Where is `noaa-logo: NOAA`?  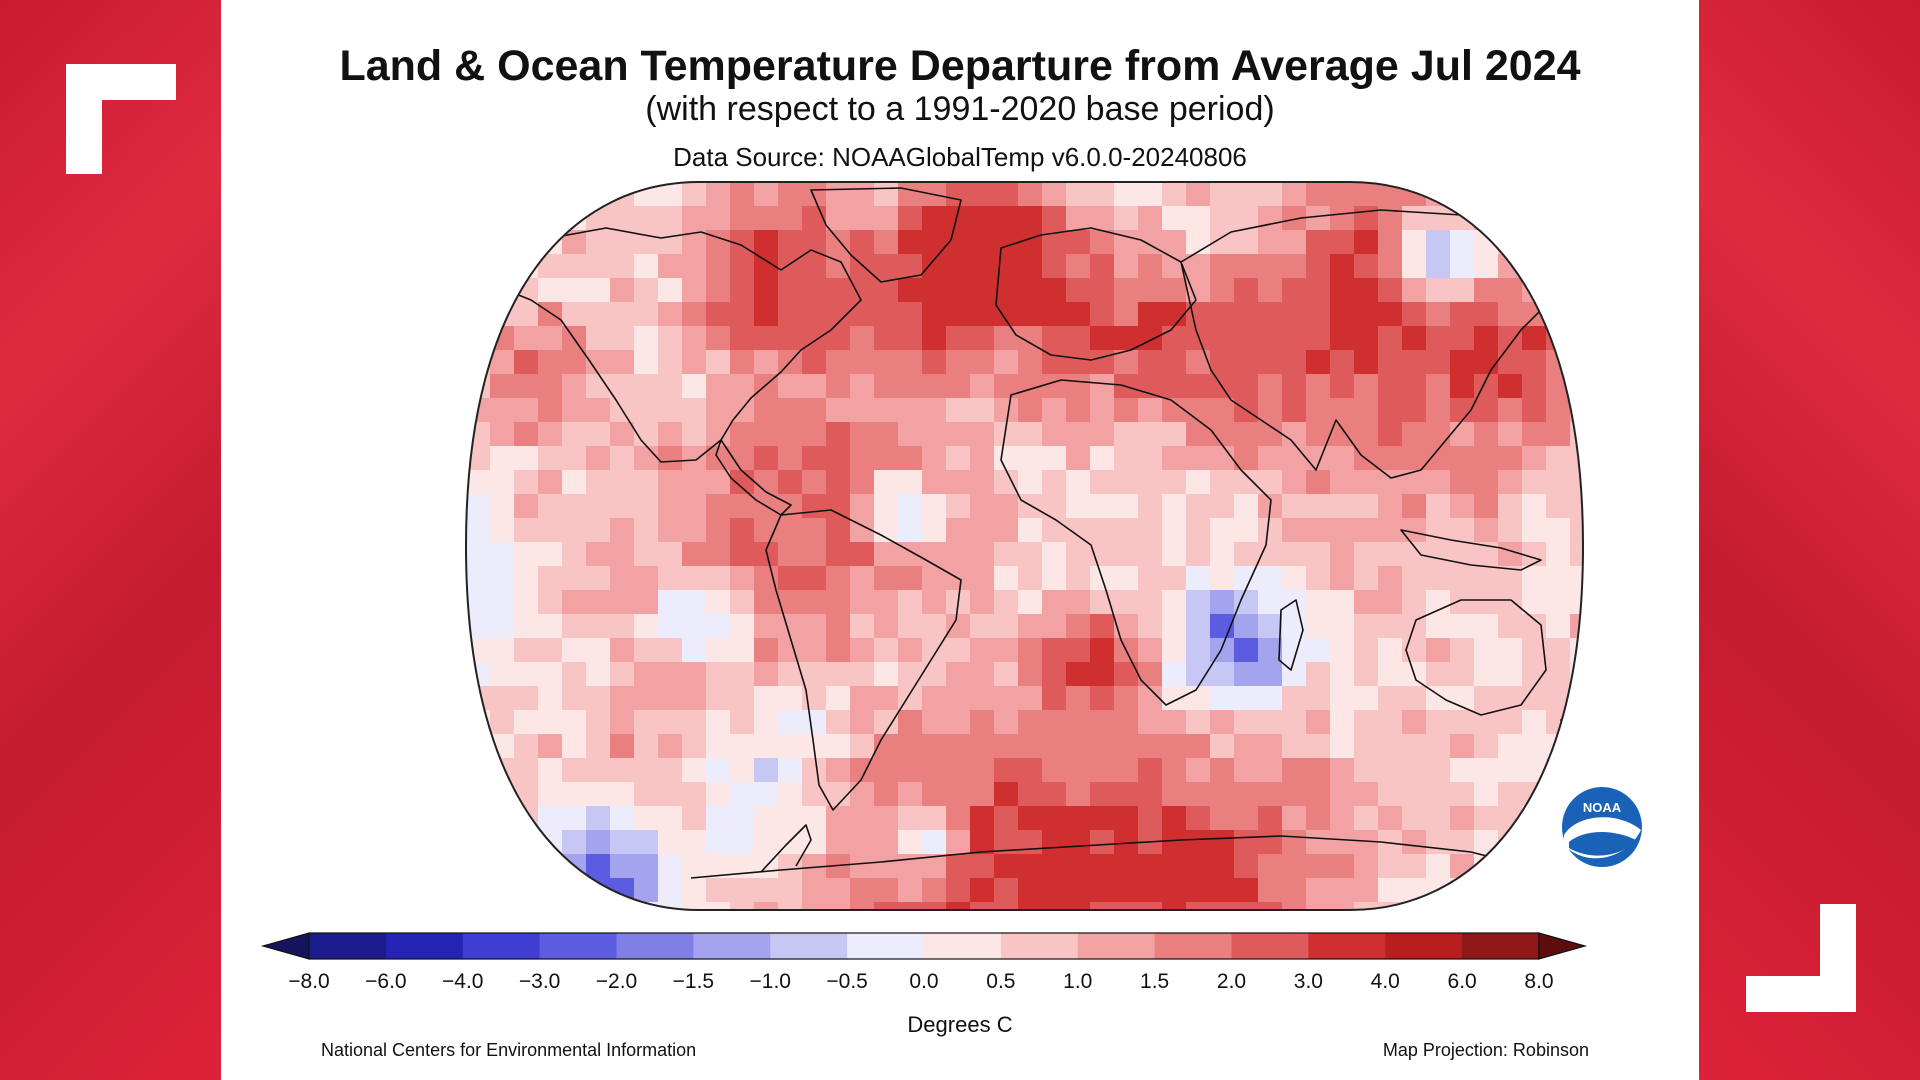 noaa-logo: NOAA is located at coordinates (1602, 827).